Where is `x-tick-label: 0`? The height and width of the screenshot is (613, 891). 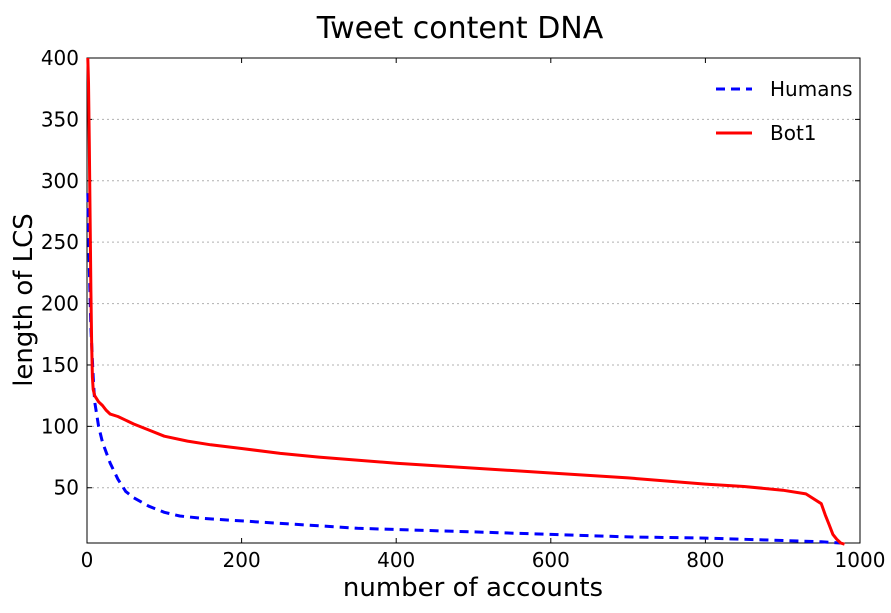
x-tick-label: 0 is located at coordinates (87, 560).